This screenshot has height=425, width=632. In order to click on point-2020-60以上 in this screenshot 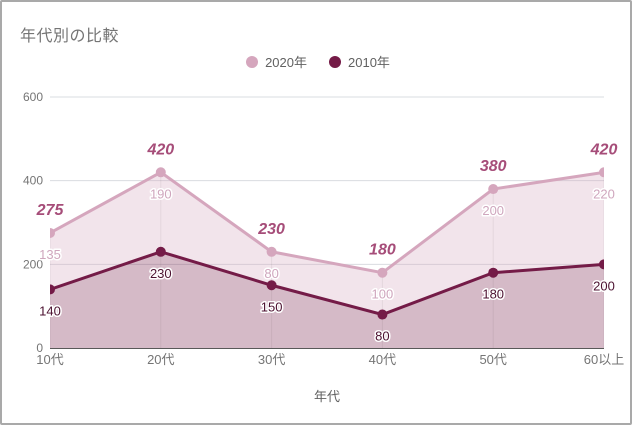, I will do `click(604, 172)`.